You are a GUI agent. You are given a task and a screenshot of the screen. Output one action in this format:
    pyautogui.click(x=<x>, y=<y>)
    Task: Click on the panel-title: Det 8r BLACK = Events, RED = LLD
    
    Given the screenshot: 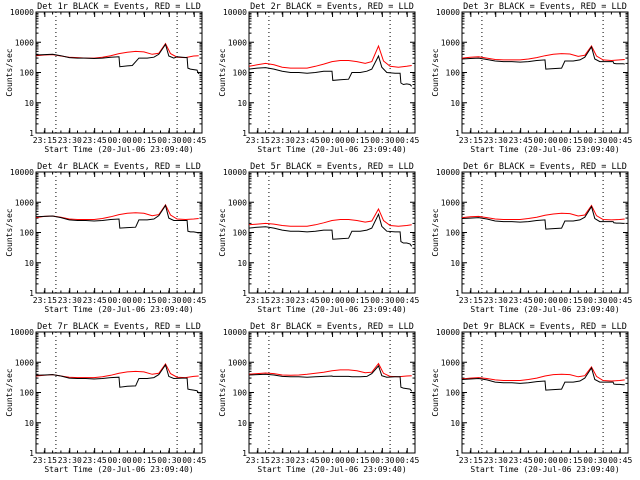 What is the action you would take?
    pyautogui.click(x=332, y=327)
    